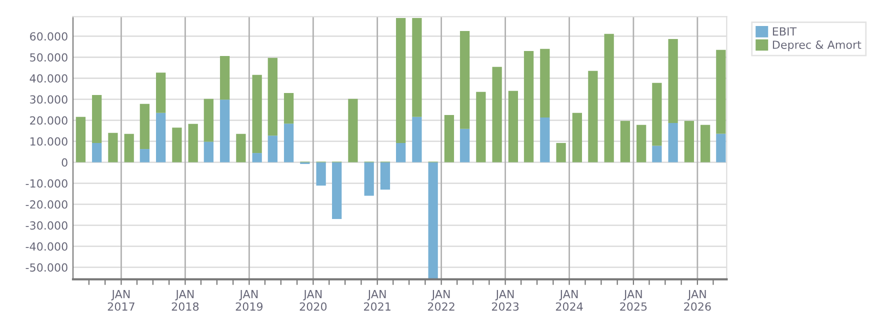  What do you see at coordinates (47, 246) in the screenshot?
I see `y-tick-label: -40.000` at bounding box center [47, 246].